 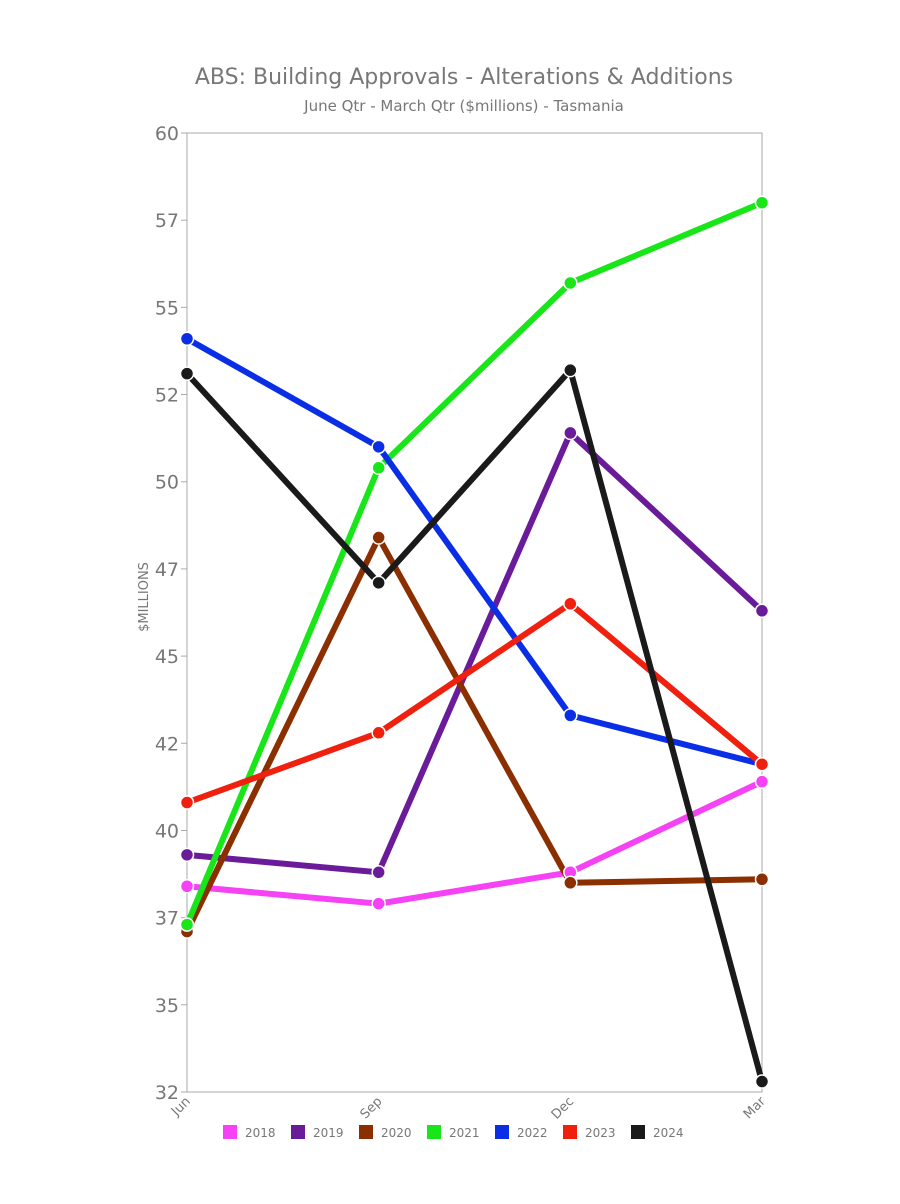 What do you see at coordinates (167, 396) in the screenshot?
I see `y-tick-label: 52` at bounding box center [167, 396].